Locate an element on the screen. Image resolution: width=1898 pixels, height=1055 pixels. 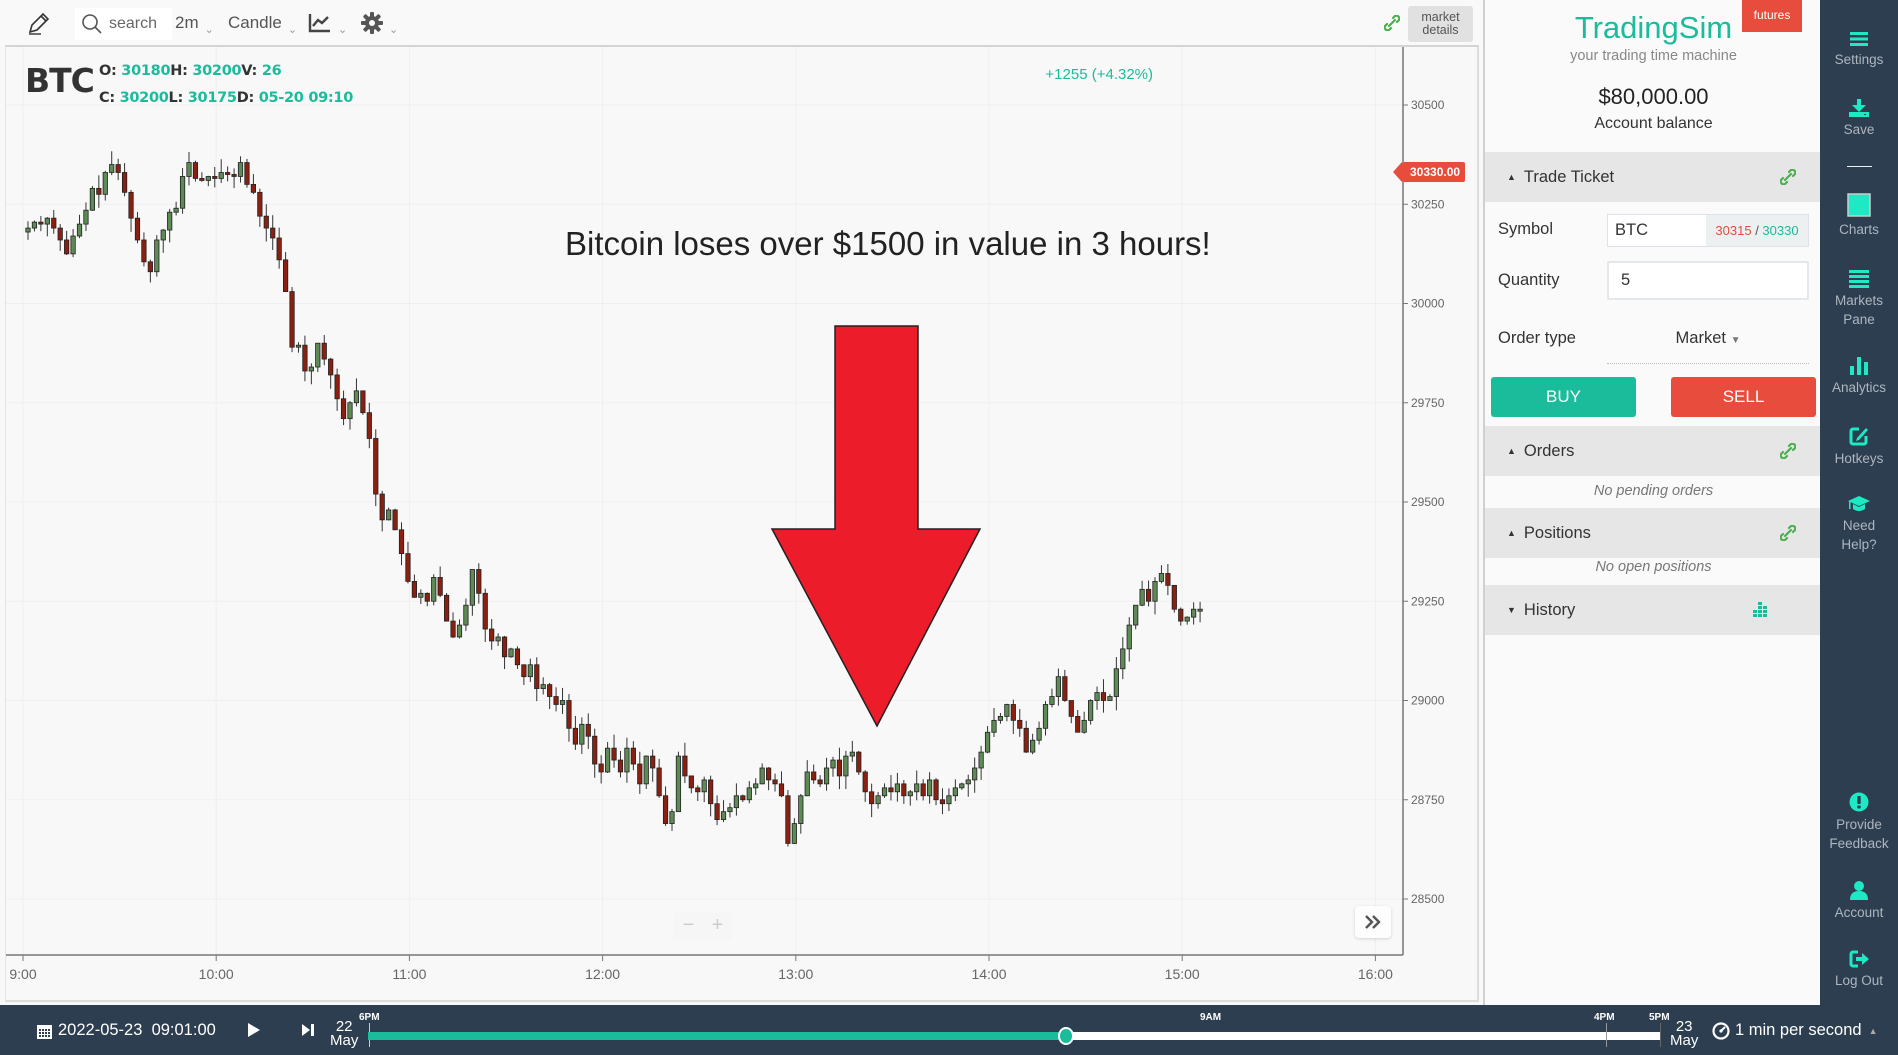
svg-text: 10:00 is located at coordinates (216, 974).